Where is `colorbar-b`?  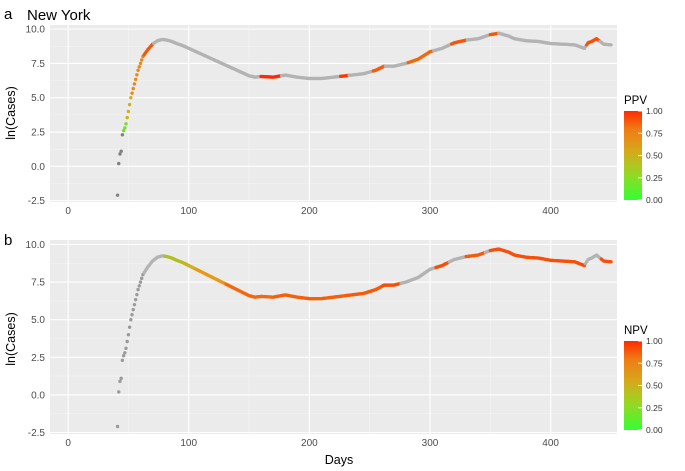
colorbar-b is located at coordinates (633, 385).